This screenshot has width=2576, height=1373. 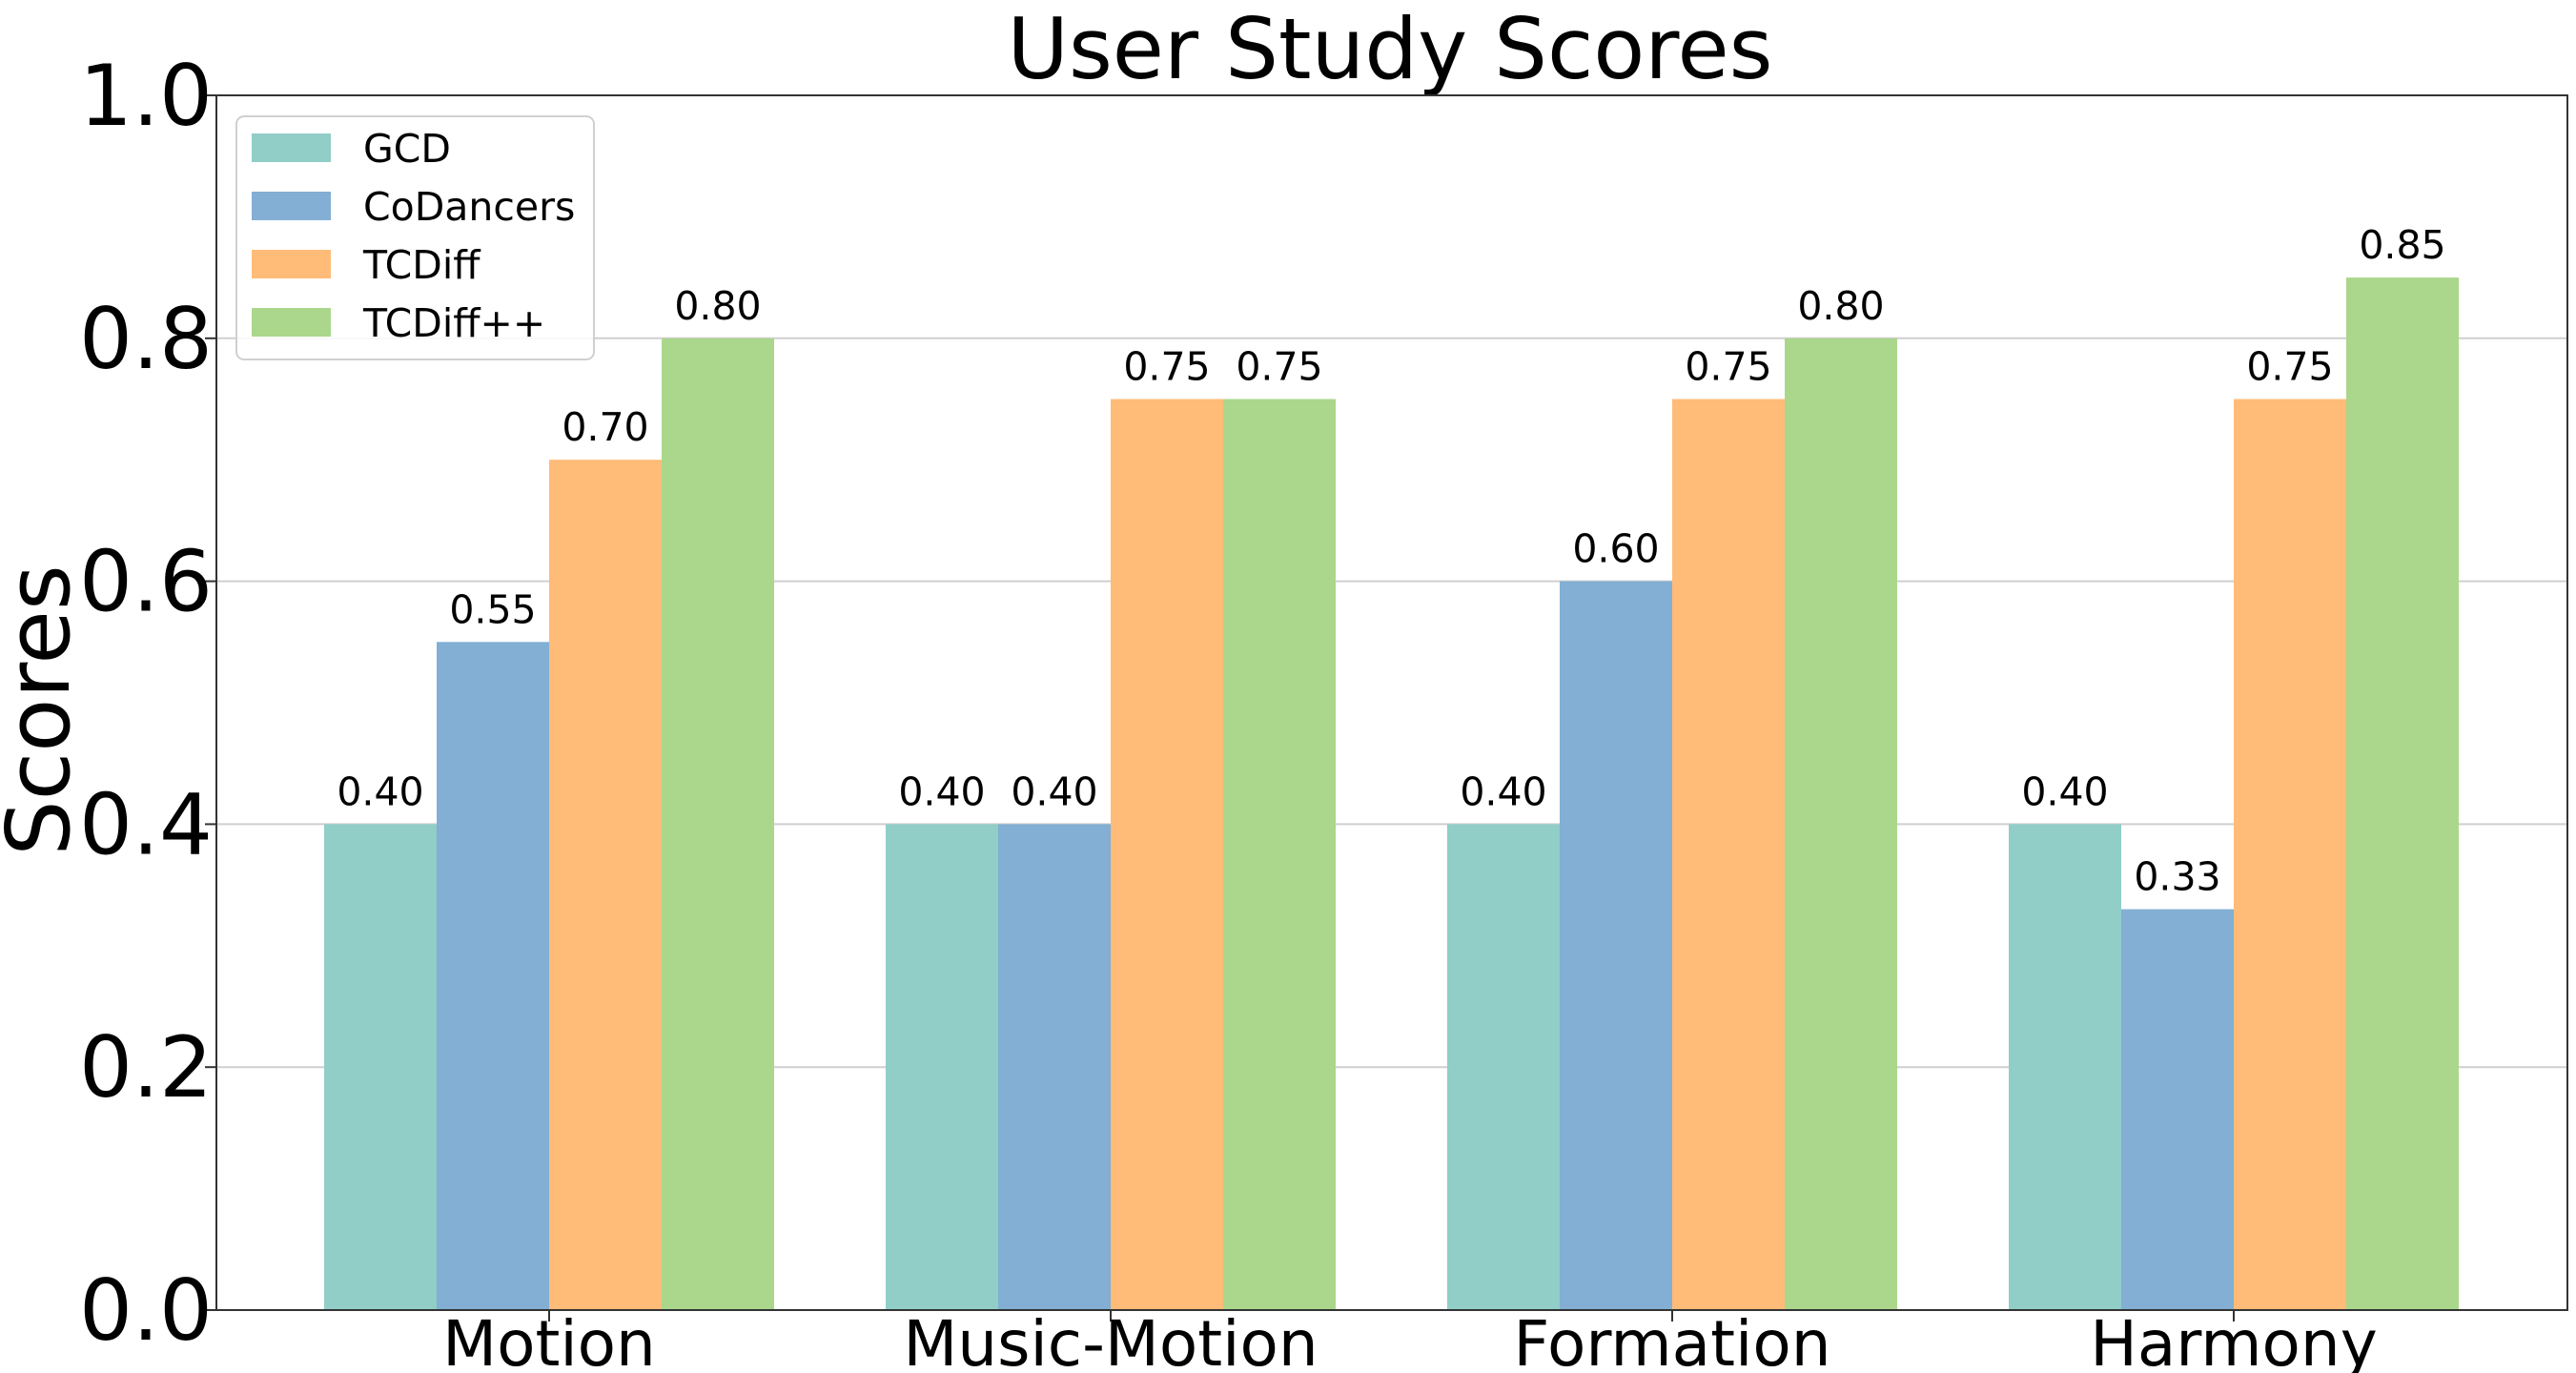 What do you see at coordinates (454, 323) in the screenshot?
I see `legend-label: TCDiff++` at bounding box center [454, 323].